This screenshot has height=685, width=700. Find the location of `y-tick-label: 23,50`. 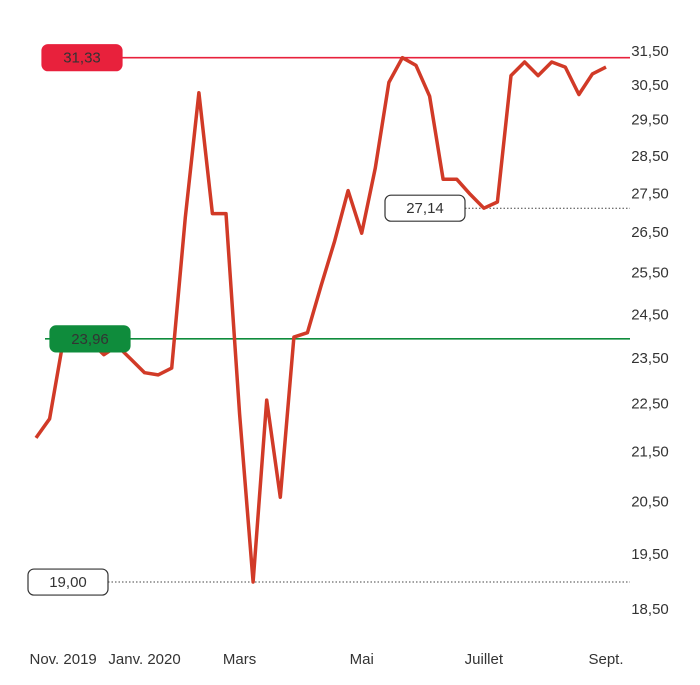

y-tick-label: 23,50 is located at coordinates (650, 358).